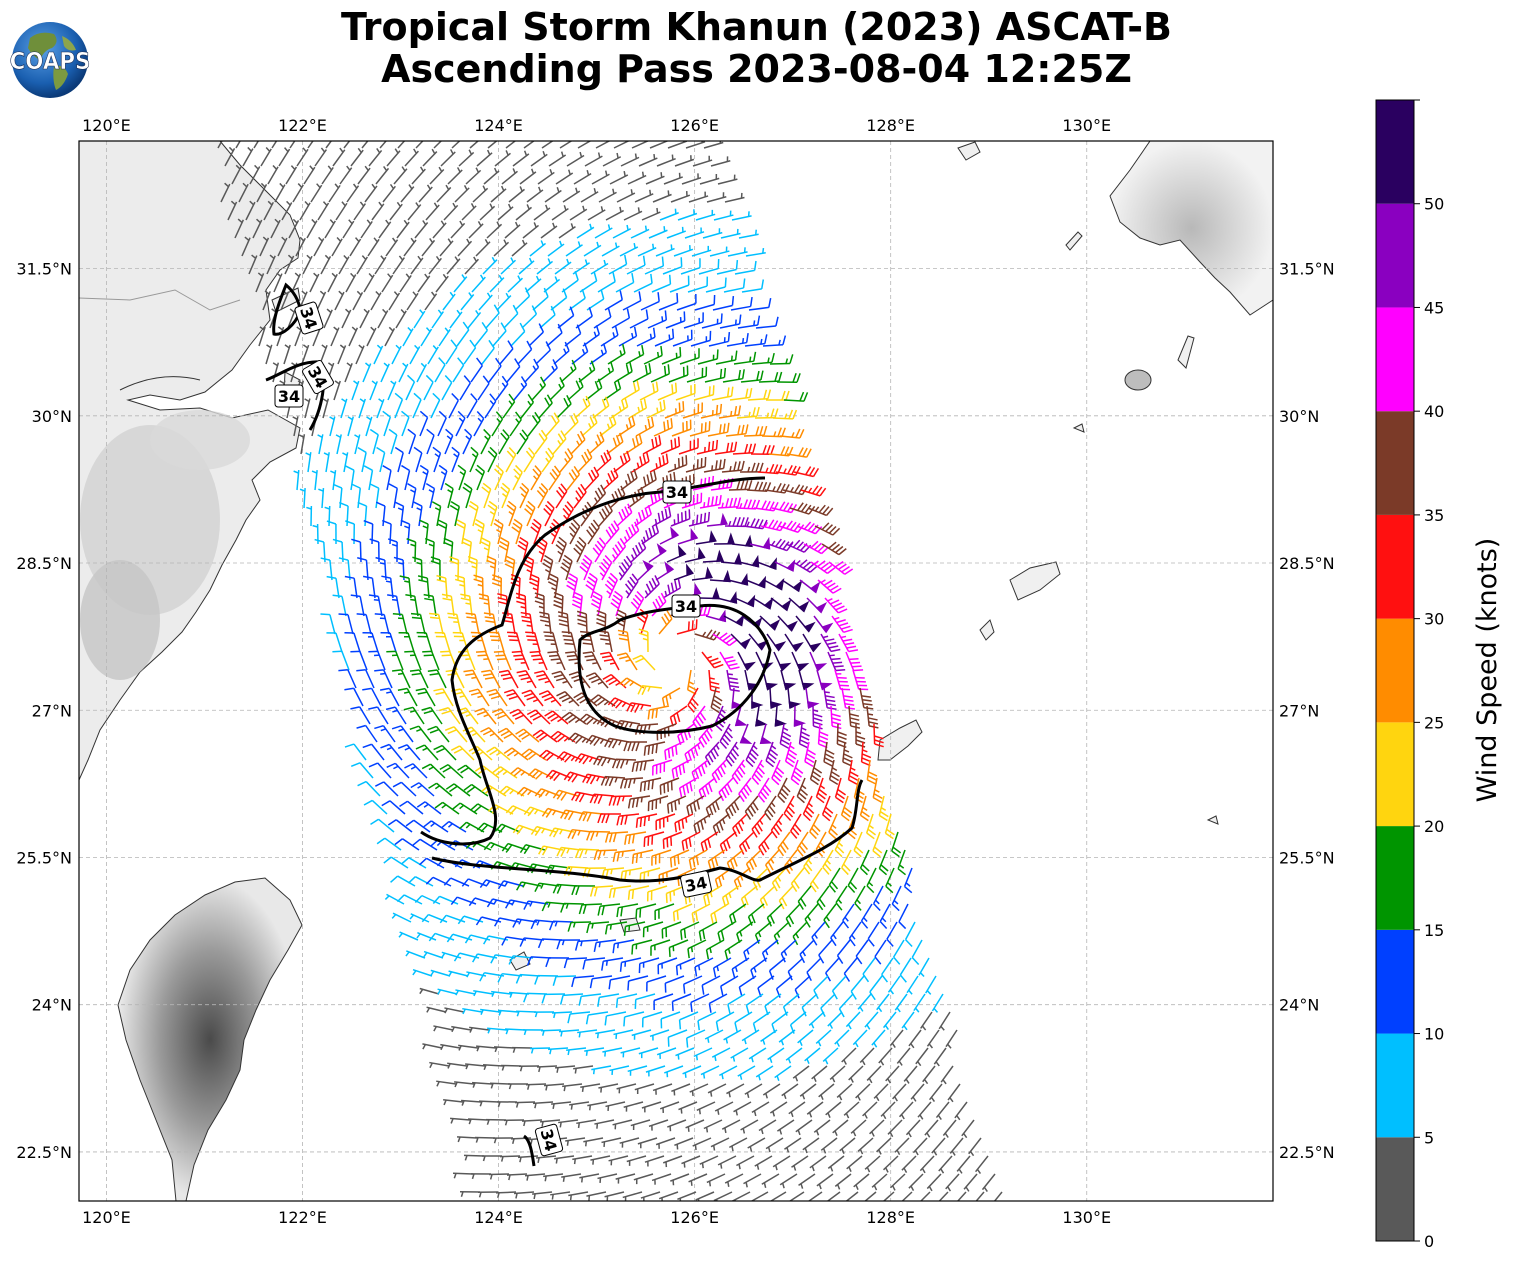 This screenshot has width=1513, height=1264. What do you see at coordinates (1429, 1241) in the screenshot?
I see `colorbar-tick-0: 0` at bounding box center [1429, 1241].